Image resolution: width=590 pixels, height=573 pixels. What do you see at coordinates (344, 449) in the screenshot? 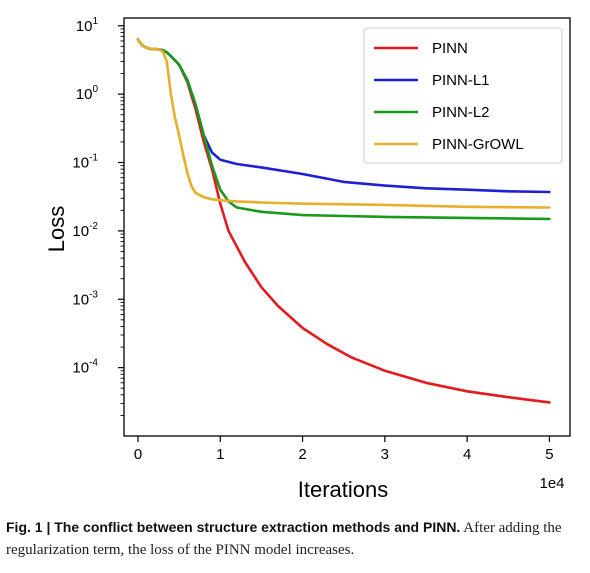
I see `x-axis: 0 1 2 3 4 5` at bounding box center [344, 449].